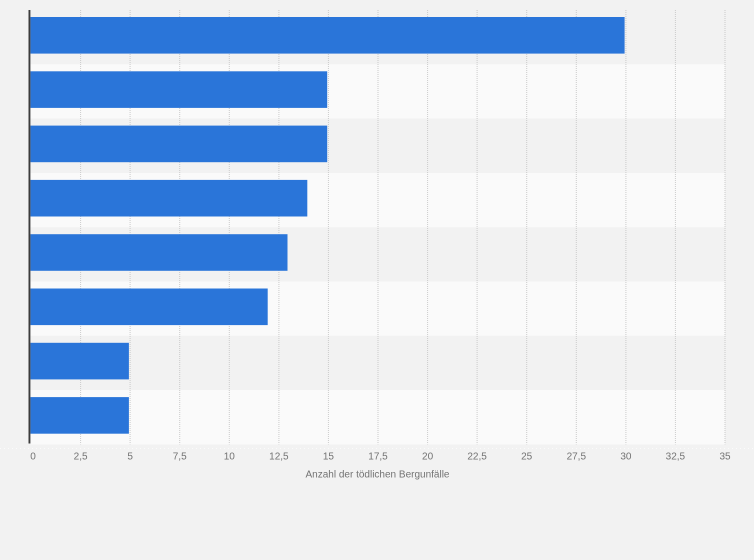 This screenshot has width=754, height=560. What do you see at coordinates (676, 457) in the screenshot?
I see `svg-text: 32,5` at bounding box center [676, 457].